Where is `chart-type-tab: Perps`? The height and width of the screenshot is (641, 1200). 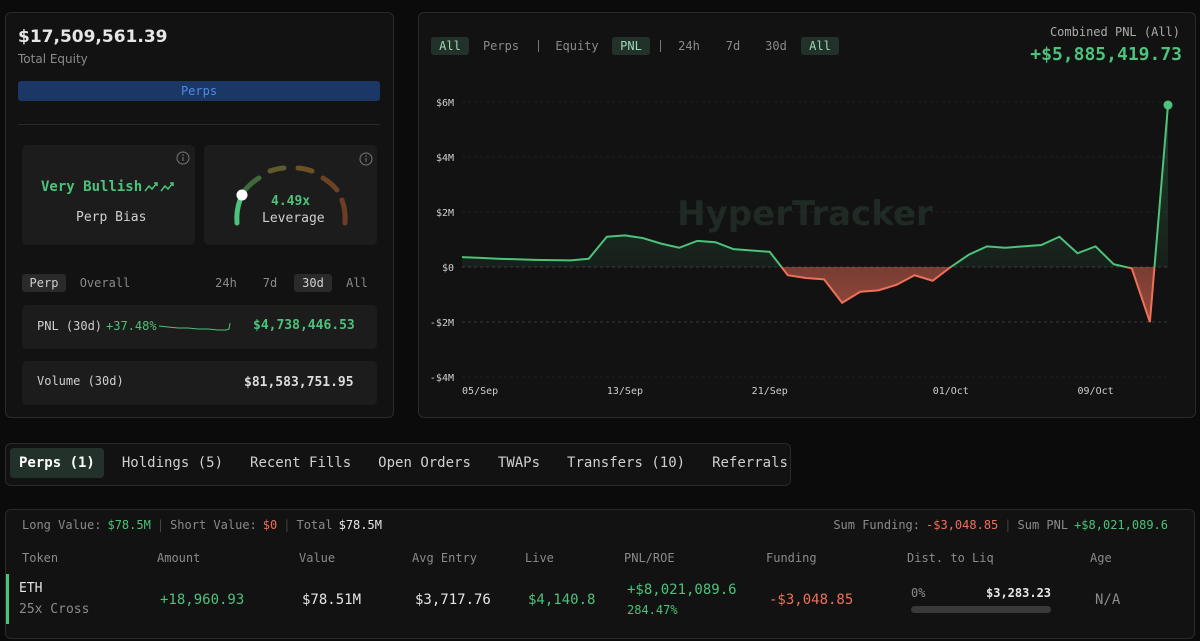
chart-type-tab: Perps is located at coordinates (501, 46).